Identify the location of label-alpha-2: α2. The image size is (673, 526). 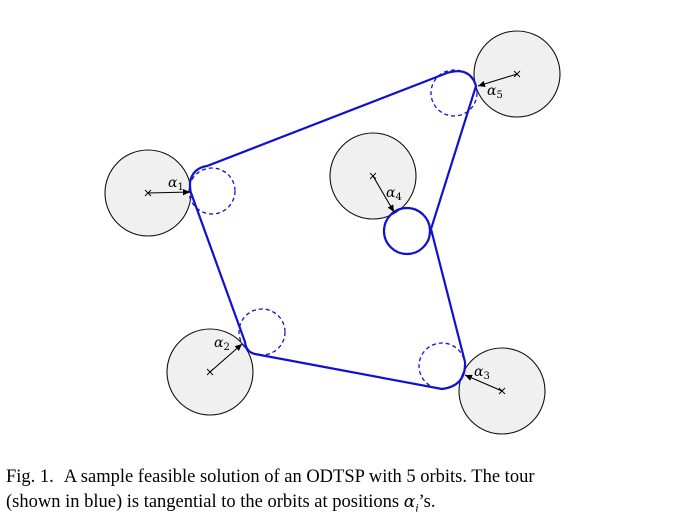
(222, 344).